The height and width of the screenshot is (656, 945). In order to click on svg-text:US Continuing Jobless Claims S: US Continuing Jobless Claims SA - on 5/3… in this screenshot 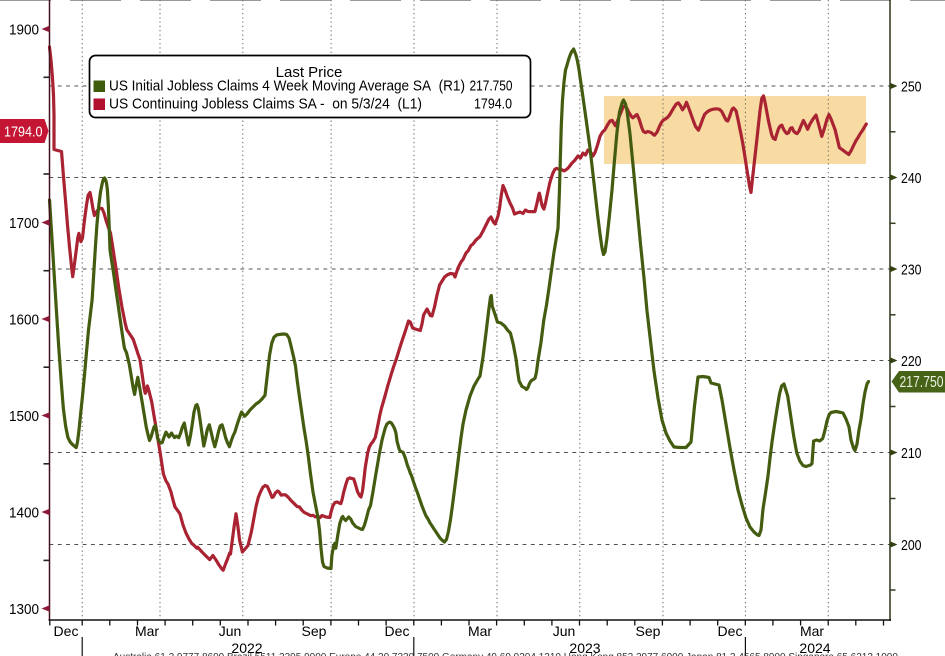, I will do `click(265, 104)`.